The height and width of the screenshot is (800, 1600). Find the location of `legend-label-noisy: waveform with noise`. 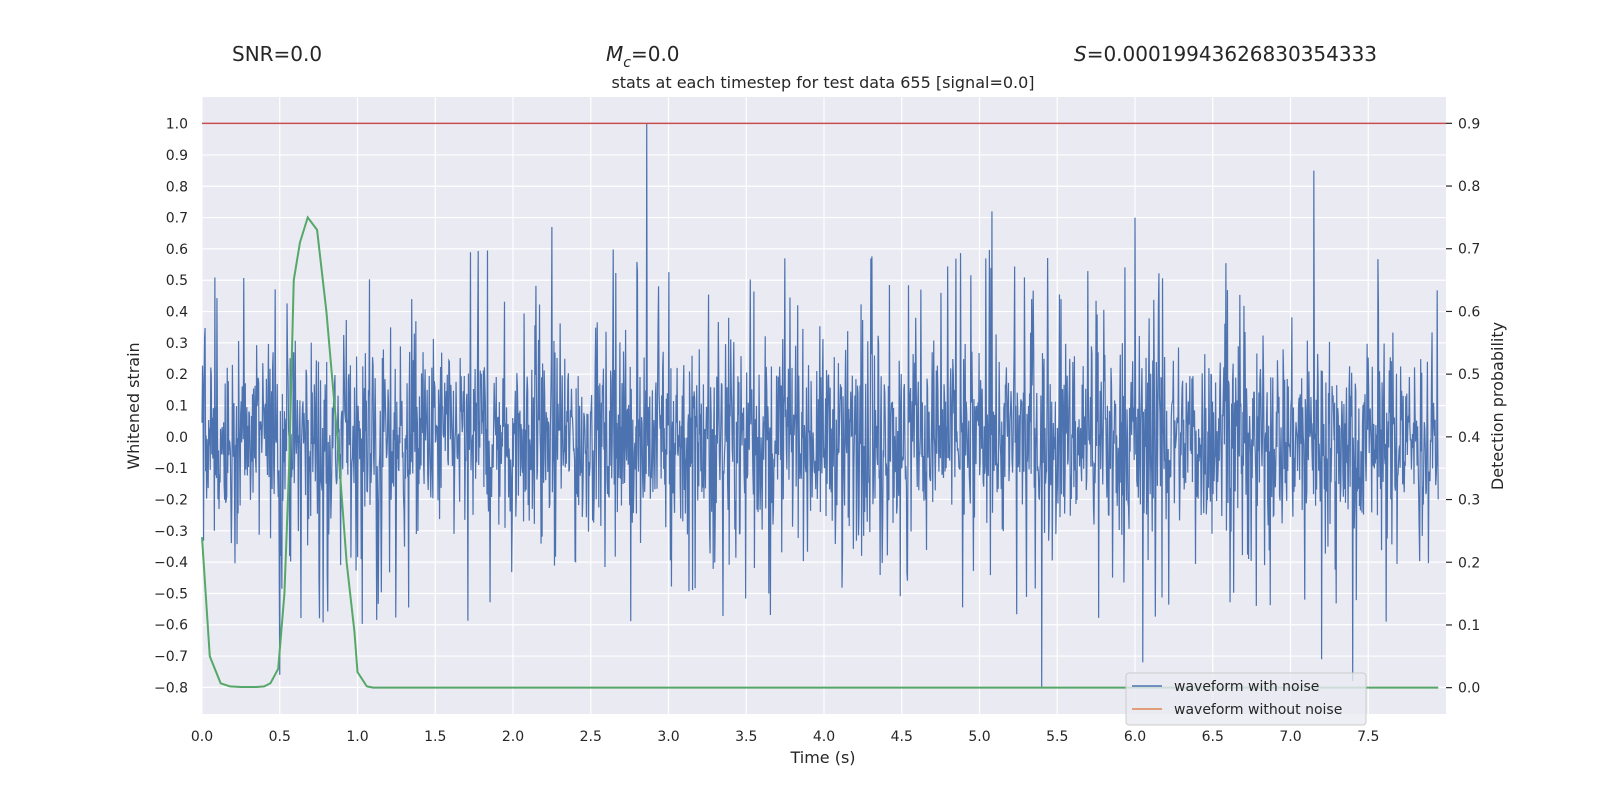

legend-label-noisy: waveform with noise is located at coordinates (1246, 687).